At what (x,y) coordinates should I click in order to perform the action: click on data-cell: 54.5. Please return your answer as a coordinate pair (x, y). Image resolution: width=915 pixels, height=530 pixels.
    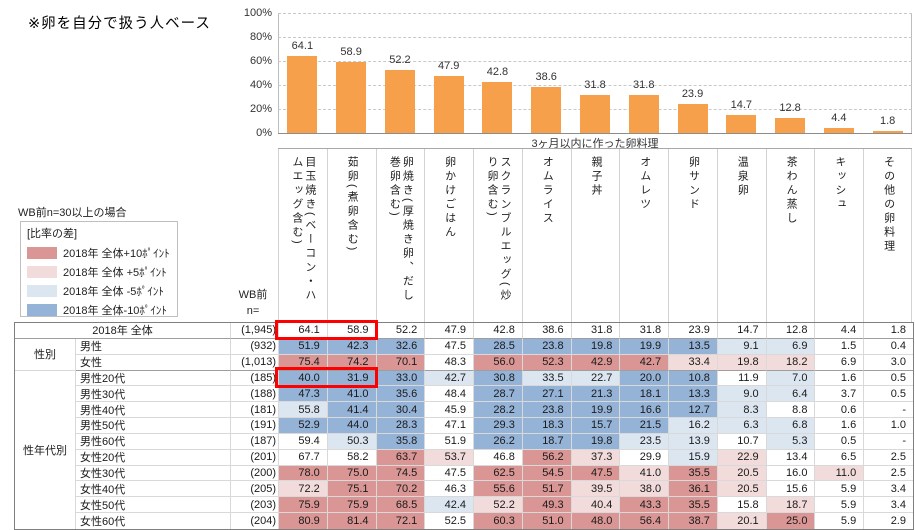
    Looking at the image, I should click on (547, 473).